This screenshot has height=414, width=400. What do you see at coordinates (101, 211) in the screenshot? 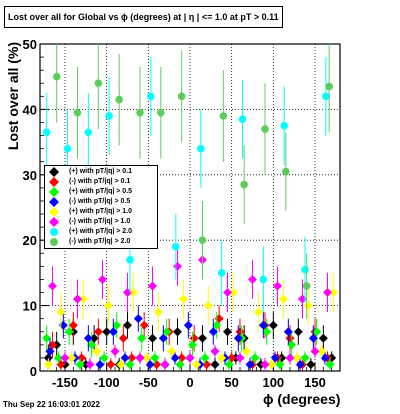
I see `legend-label: (+) with pT/|q| > 1.0` at bounding box center [101, 211].